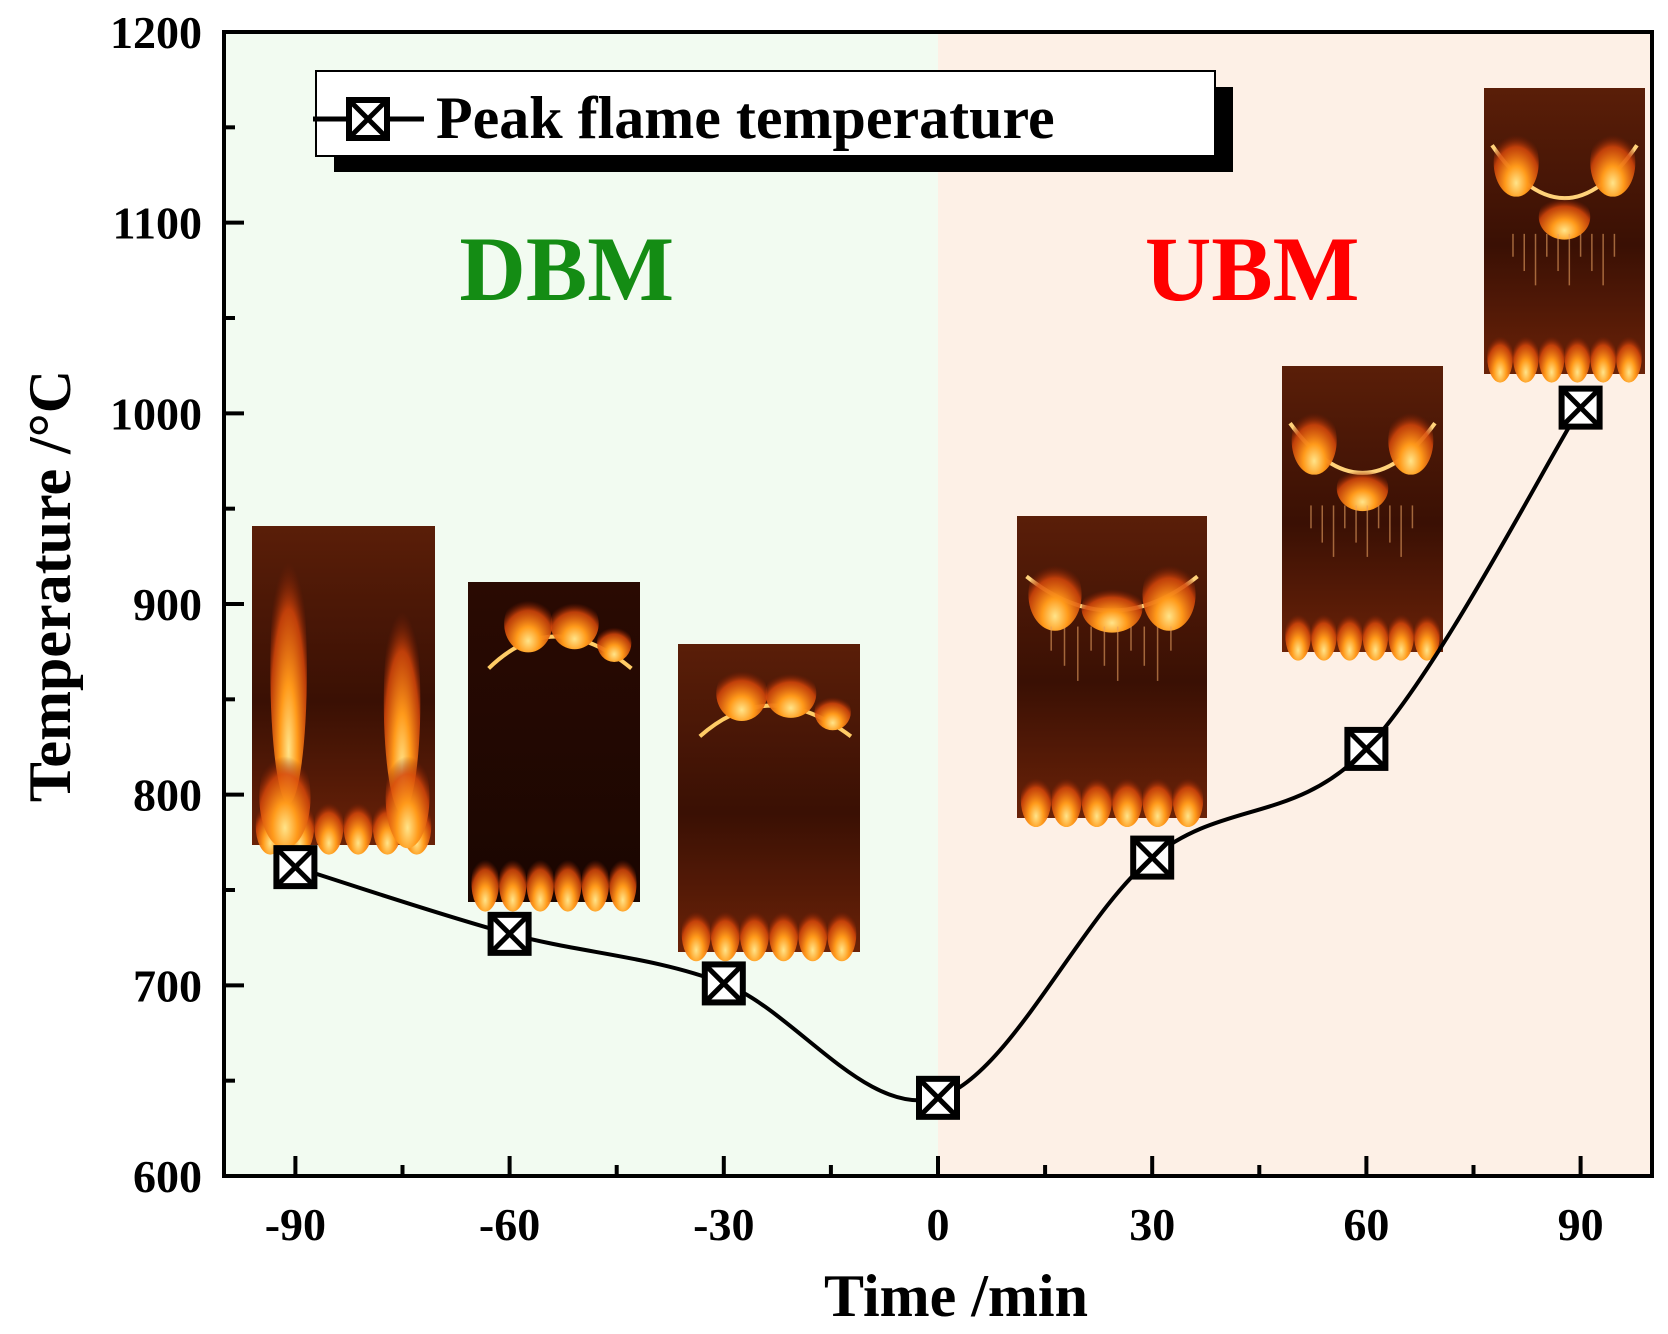 This screenshot has height=1334, width=1668. Describe the element at coordinates (167, 1176) in the screenshot. I see `y-tick-label: 600` at that location.